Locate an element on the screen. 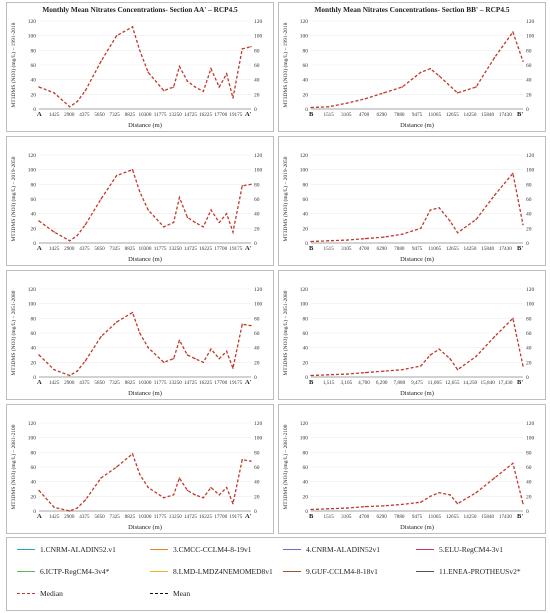 This screenshot has height=613, width=550. y-tick-label: 80 is located at coordinates (34, 319).